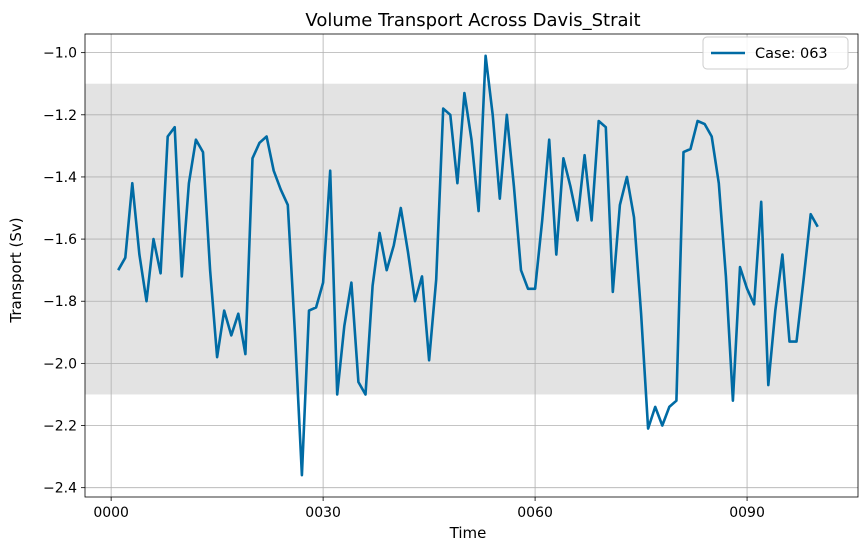  I want to click on x-axis: 0000 0030 0060 0090, so click(429, 509).